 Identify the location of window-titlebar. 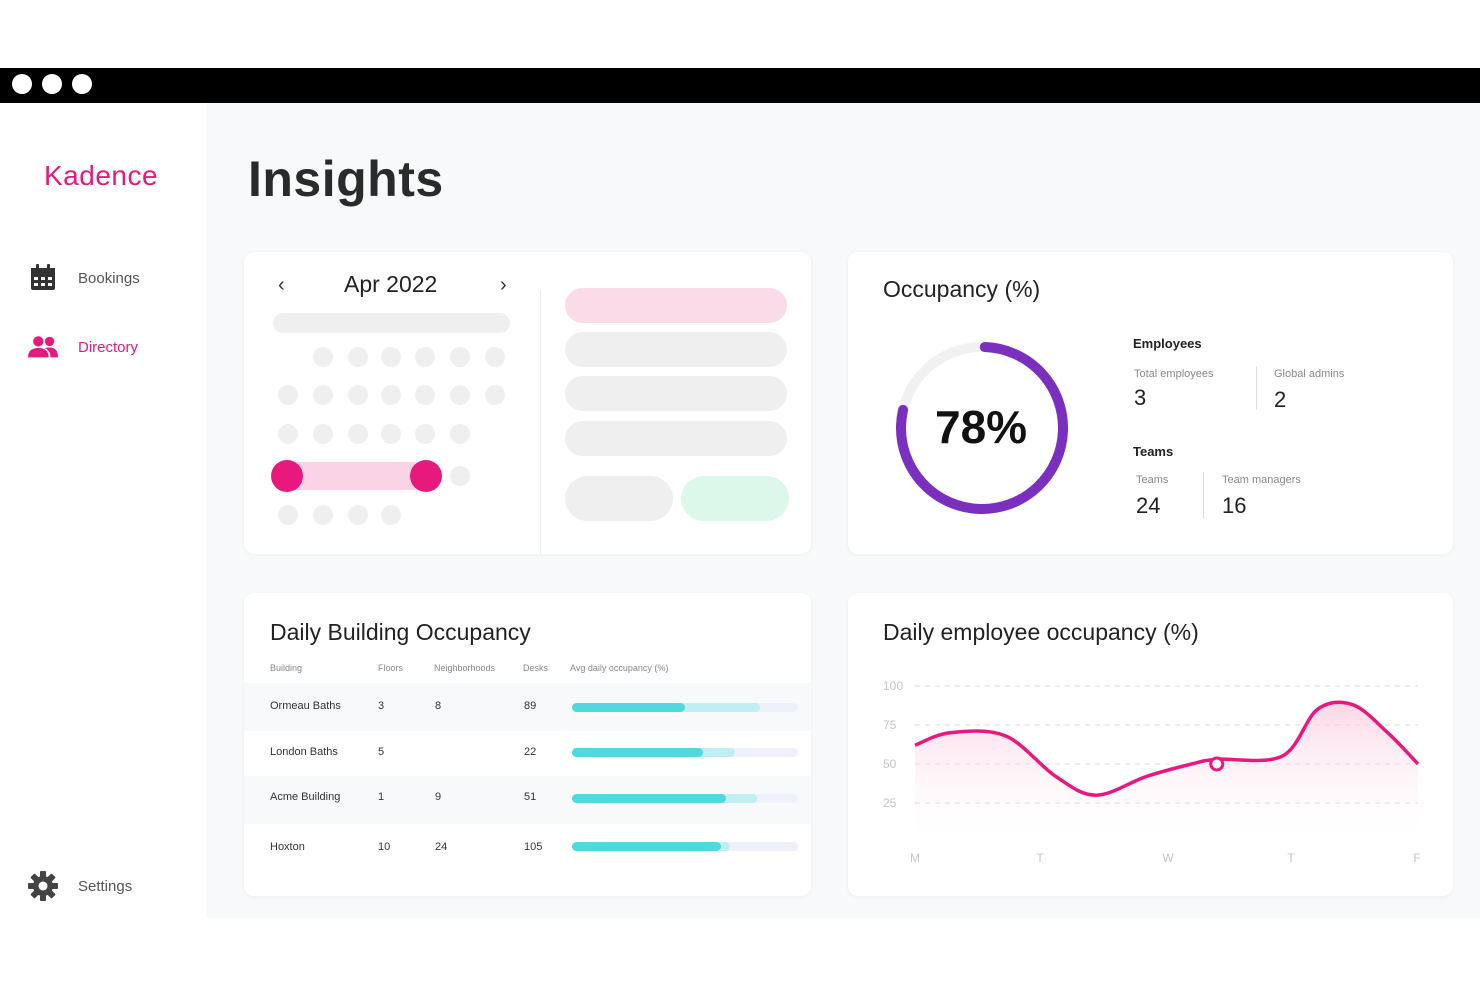
(740, 85).